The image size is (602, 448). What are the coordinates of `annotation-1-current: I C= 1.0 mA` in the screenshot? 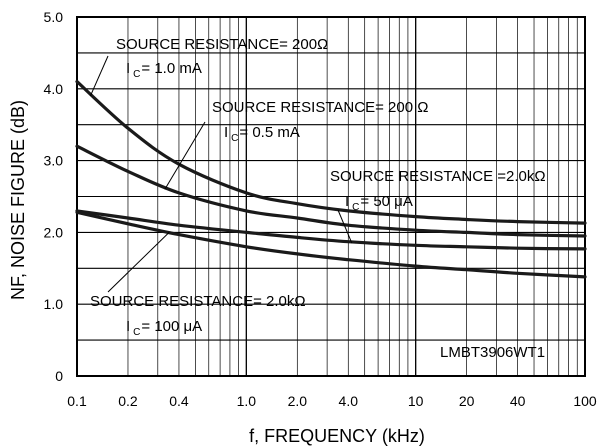 It's located at (164, 70).